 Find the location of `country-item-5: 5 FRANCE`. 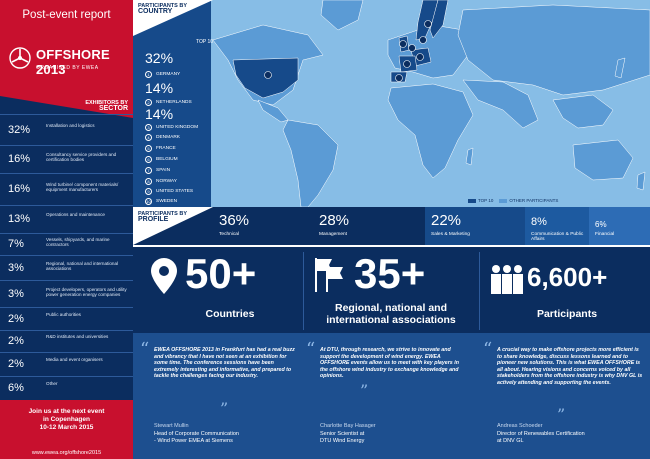

country-item-5: 5 FRANCE is located at coordinates (160, 148).